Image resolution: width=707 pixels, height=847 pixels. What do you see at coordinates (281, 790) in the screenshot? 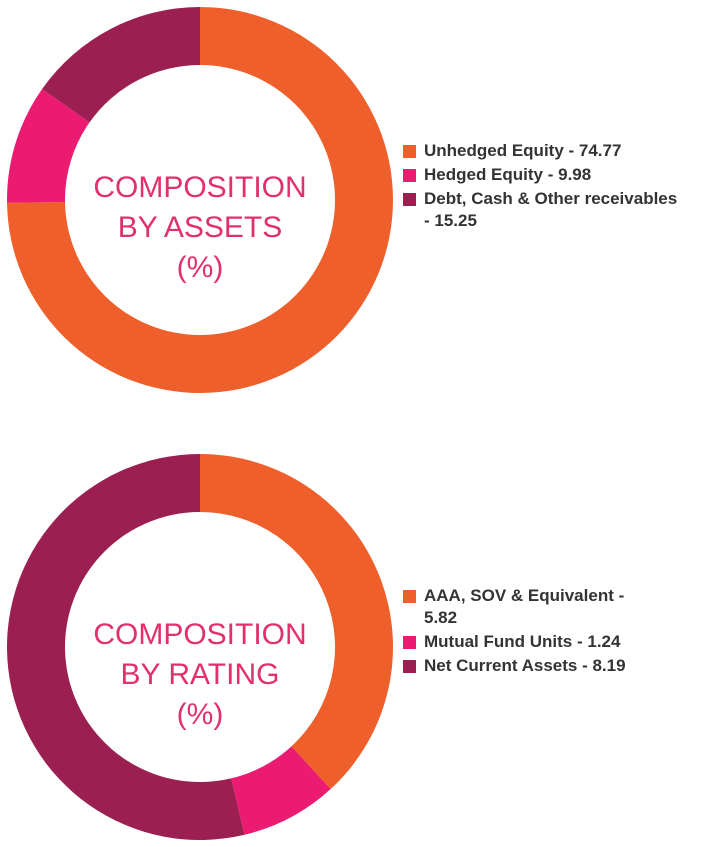
I see `donut-slice-mutual-fund-units` at bounding box center [281, 790].